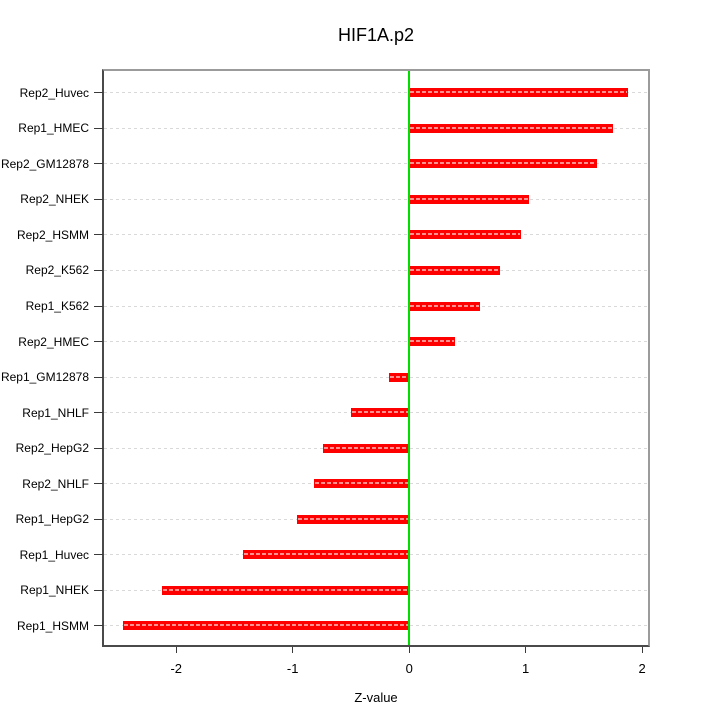 The width and height of the screenshot is (720, 720). What do you see at coordinates (409, 358) in the screenshot?
I see `zero-baseline` at bounding box center [409, 358].